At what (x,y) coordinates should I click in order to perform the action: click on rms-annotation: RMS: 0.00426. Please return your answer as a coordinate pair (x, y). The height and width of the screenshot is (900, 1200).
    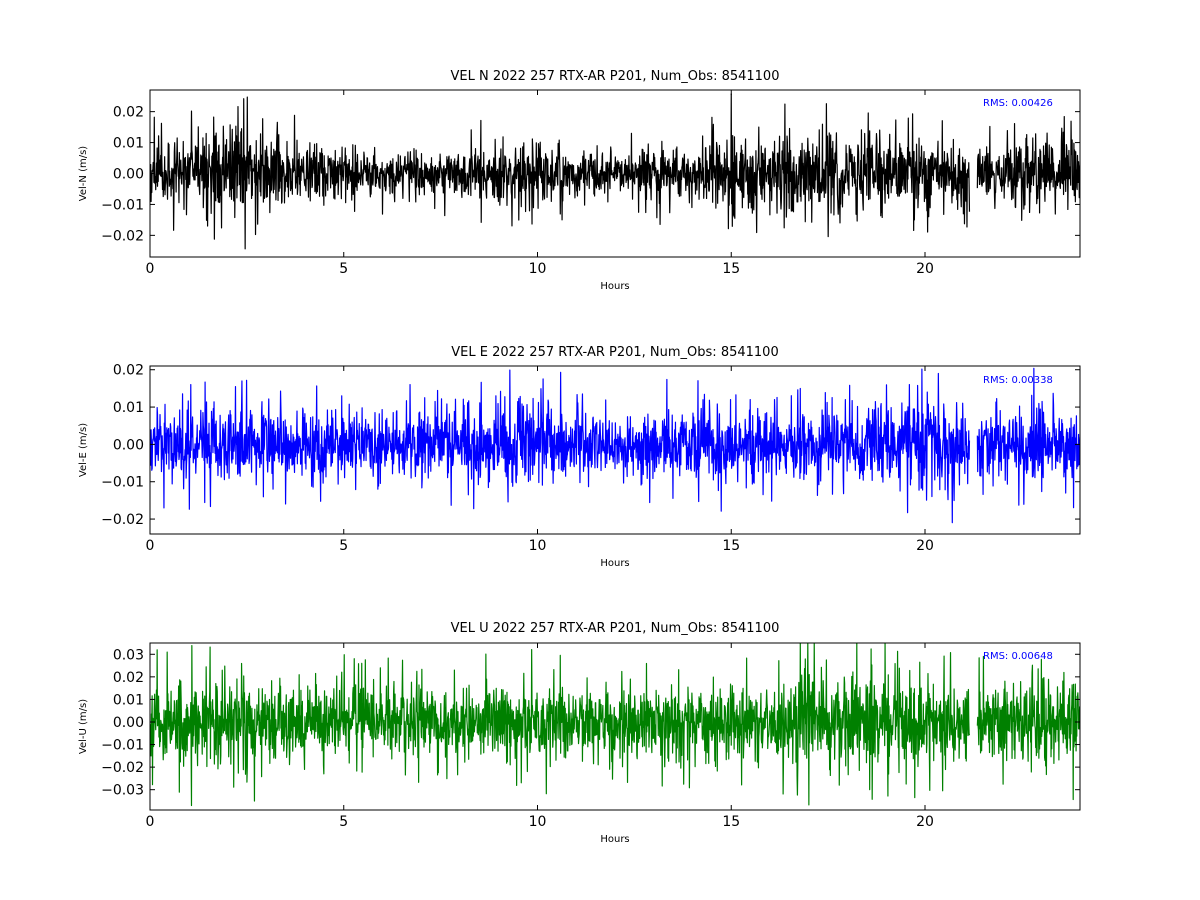
    Looking at the image, I should click on (1018, 103).